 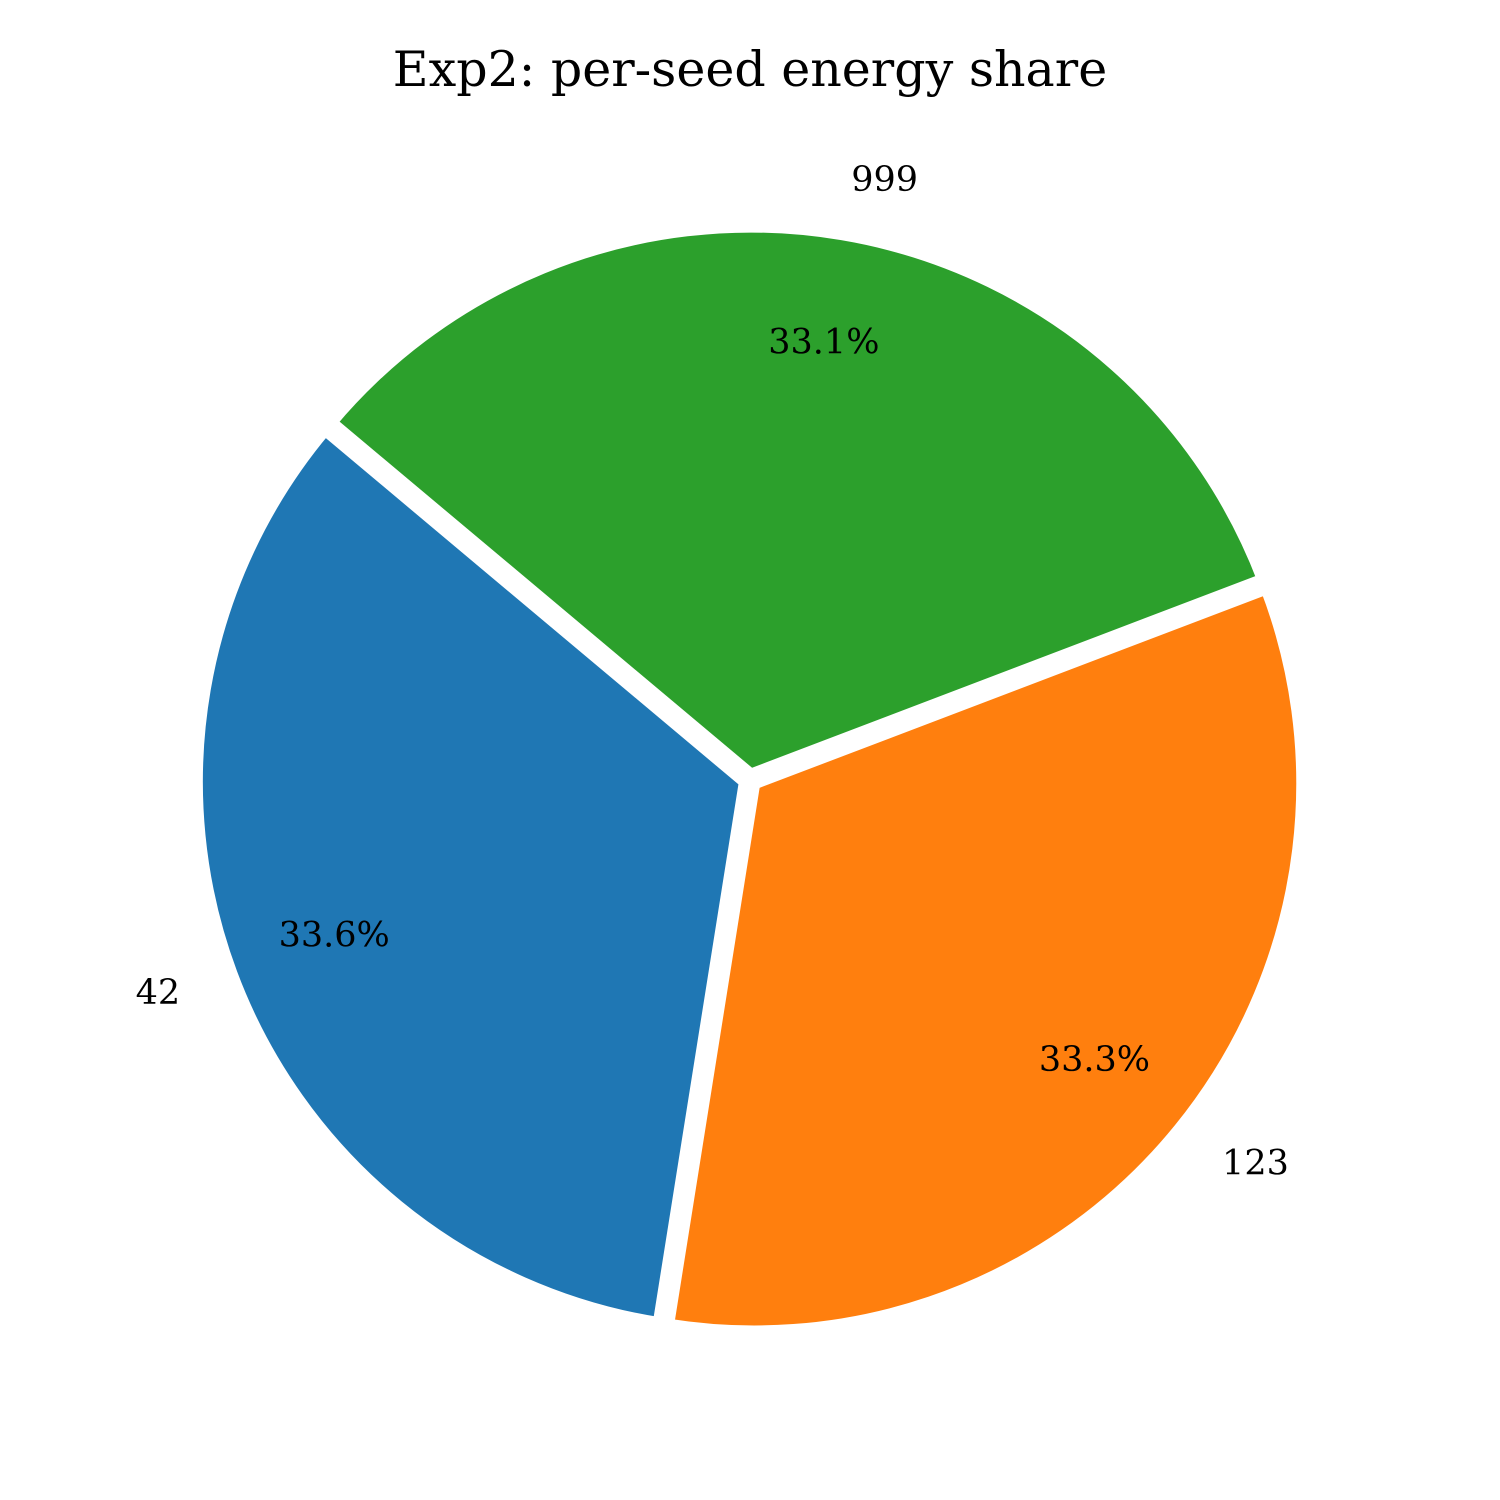 What do you see at coordinates (823, 342) in the screenshot?
I see `slice-percent-999: 33.1%` at bounding box center [823, 342].